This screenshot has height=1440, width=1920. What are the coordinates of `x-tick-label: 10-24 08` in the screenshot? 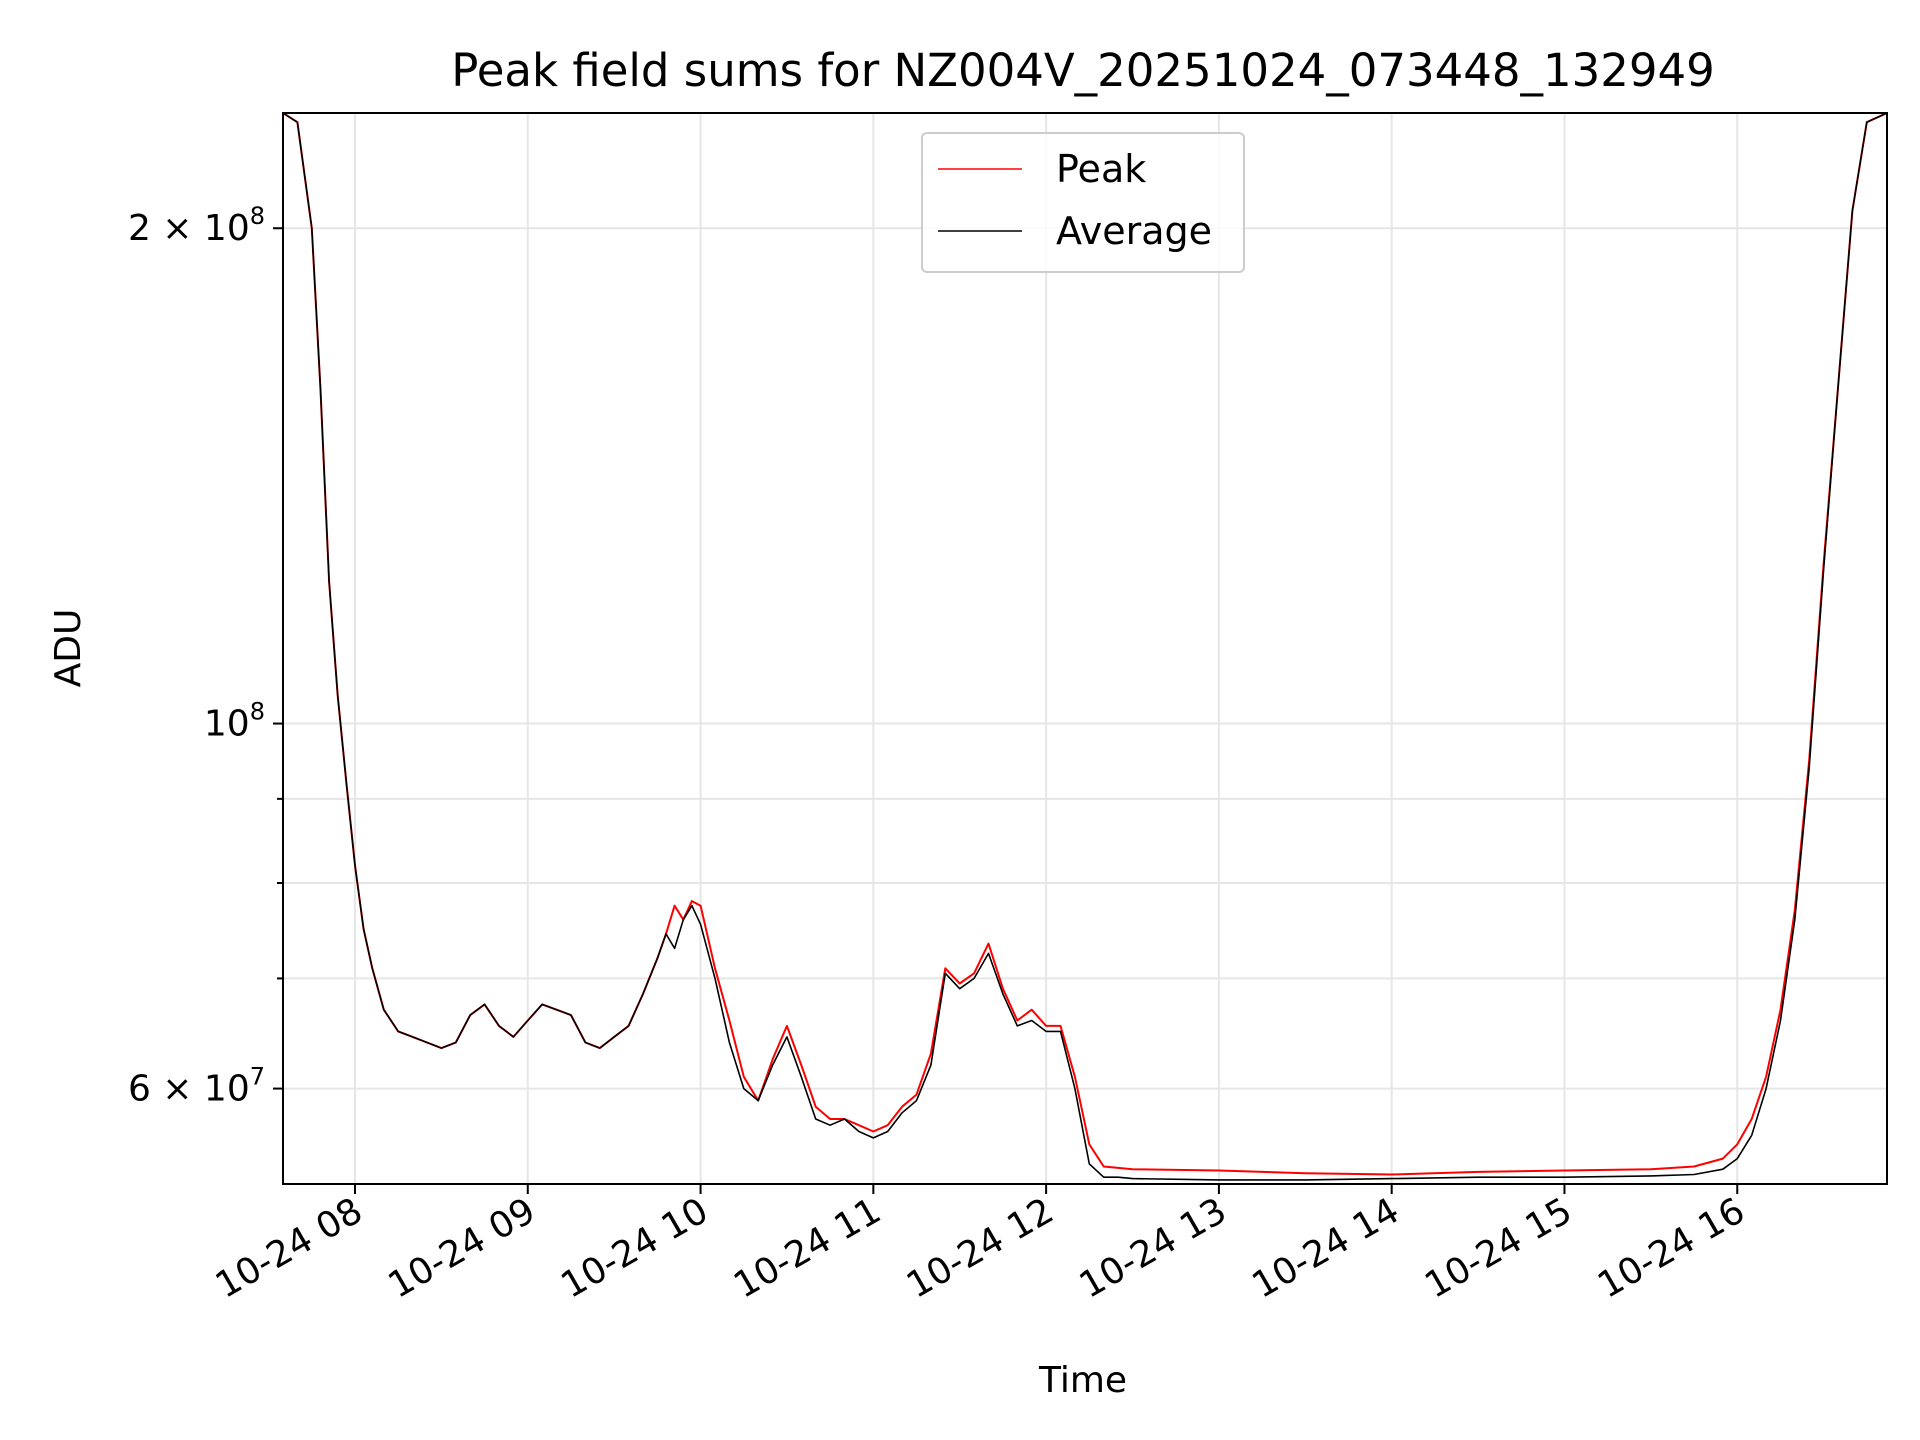 It's located at (289, 1248).